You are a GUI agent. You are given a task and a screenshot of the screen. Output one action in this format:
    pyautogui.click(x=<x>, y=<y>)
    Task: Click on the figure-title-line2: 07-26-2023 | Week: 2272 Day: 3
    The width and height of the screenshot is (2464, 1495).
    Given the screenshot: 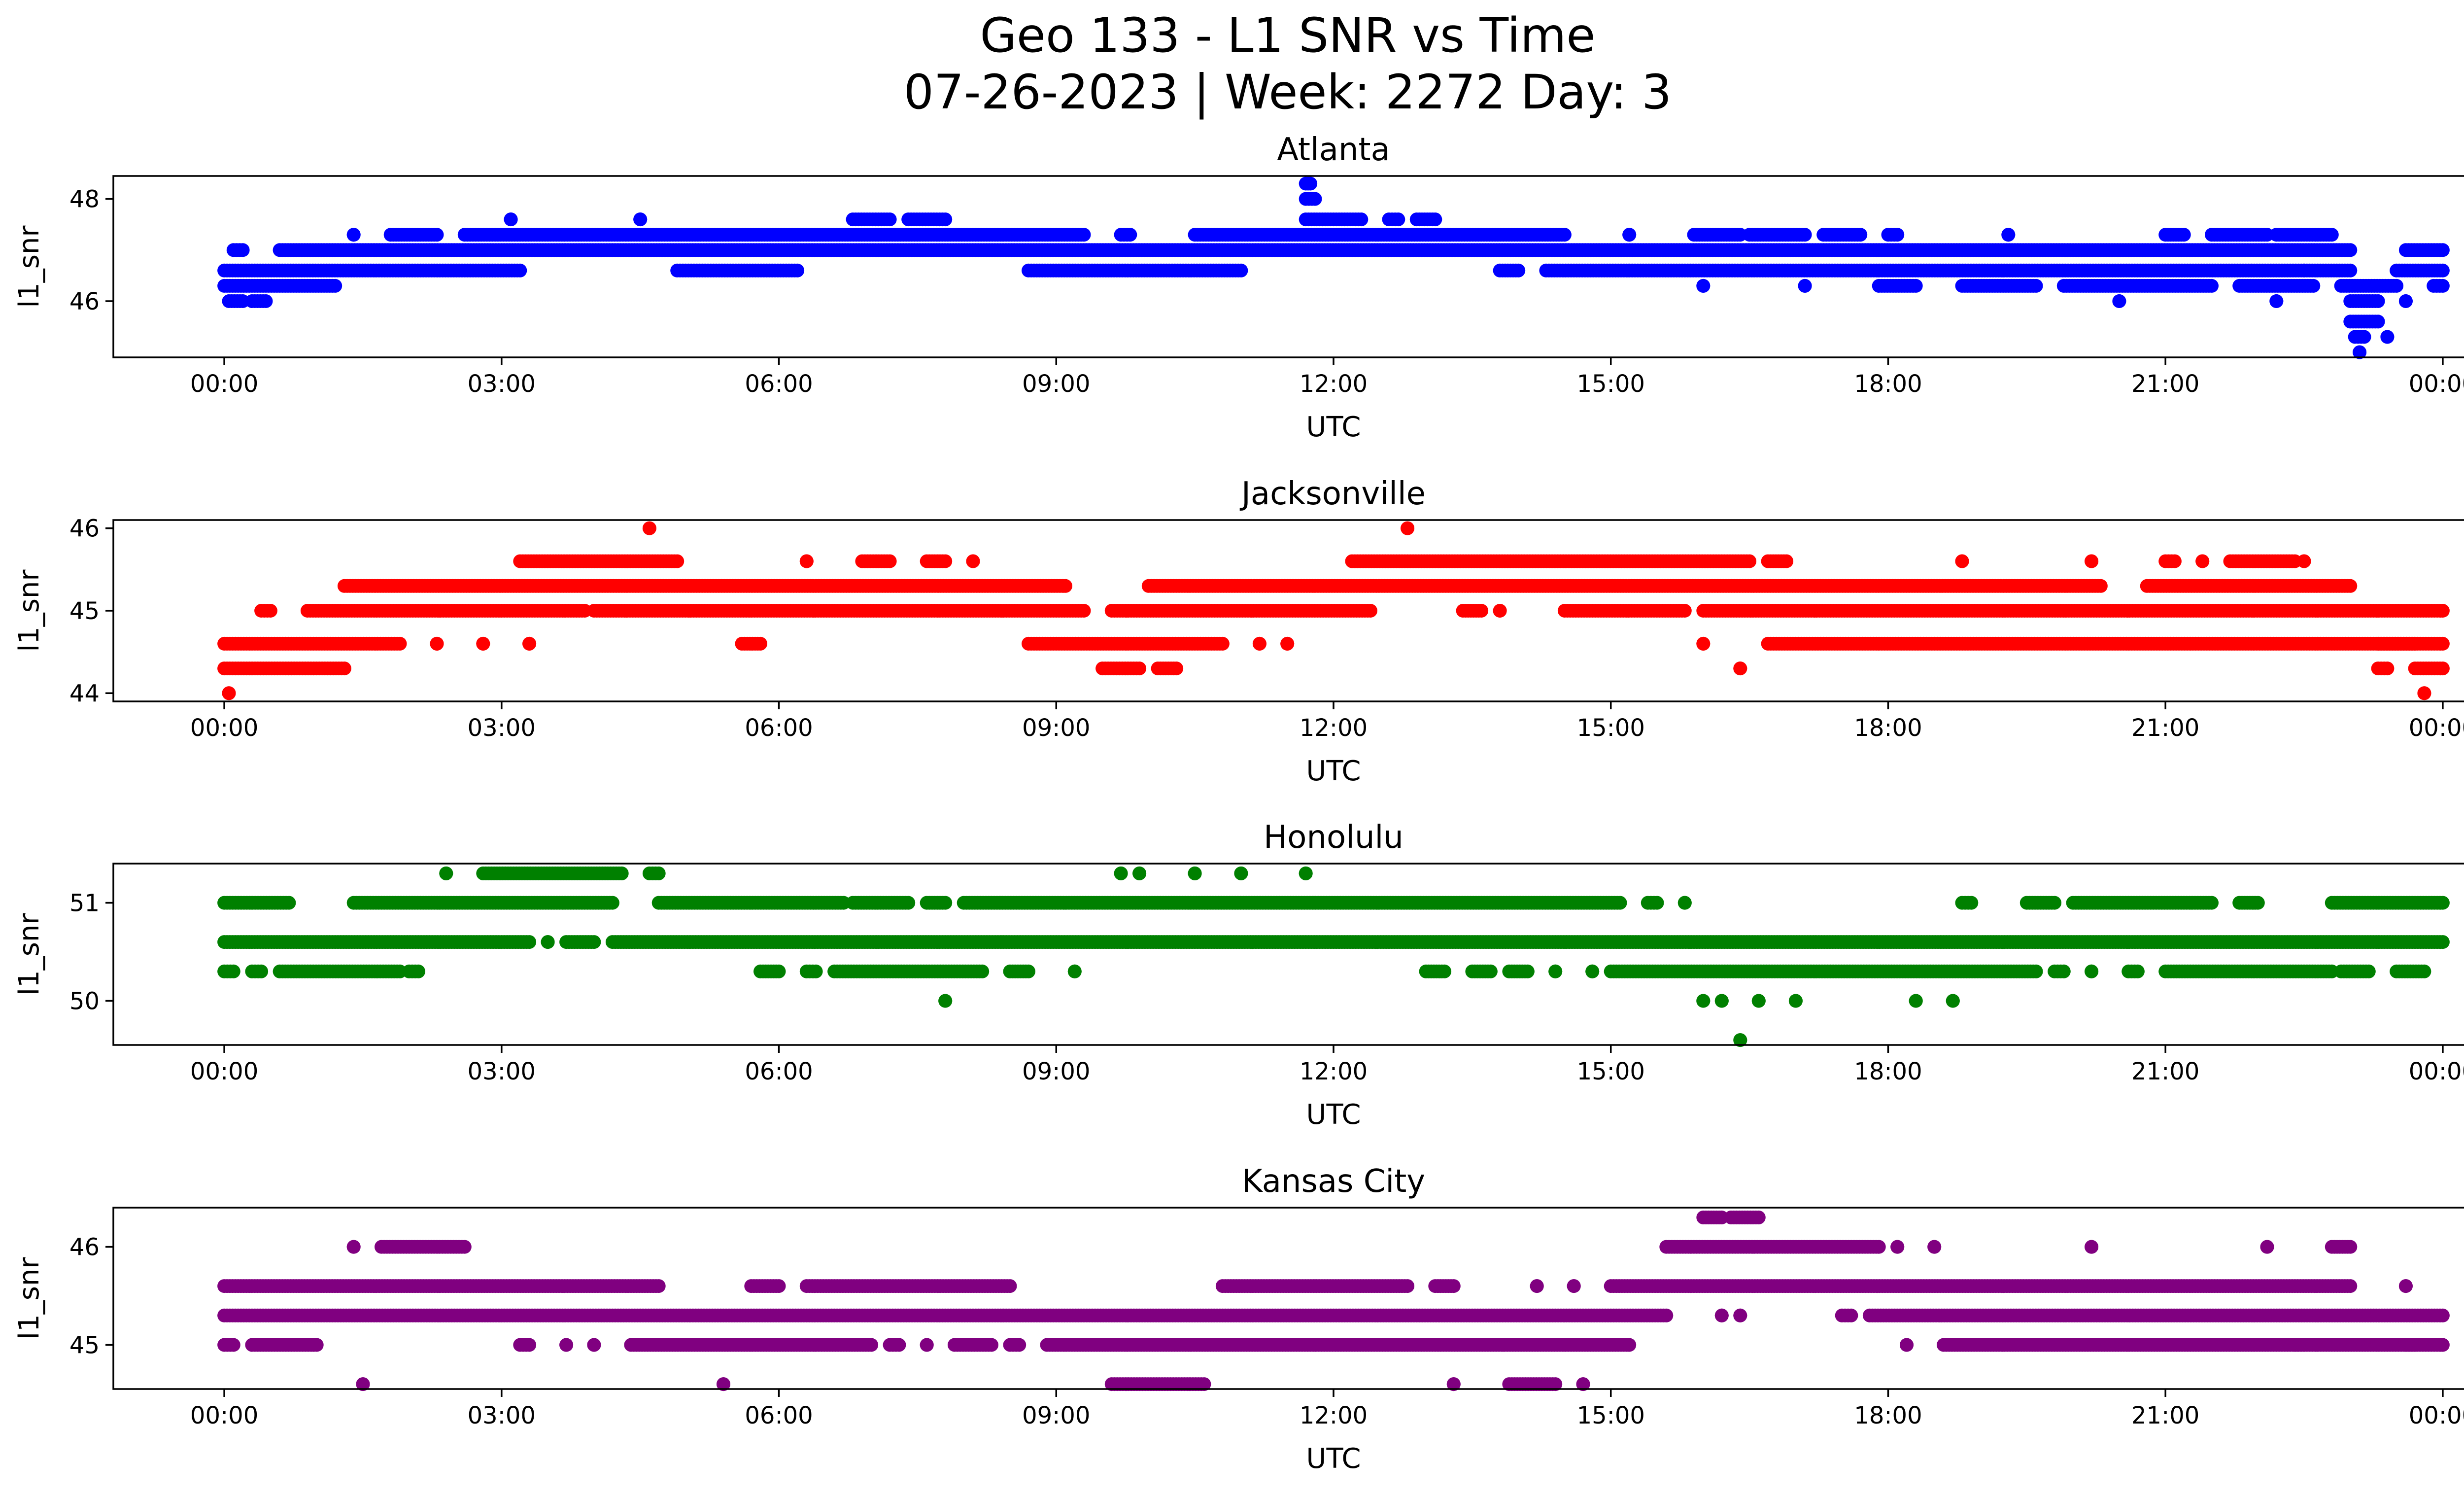 What is the action you would take?
    pyautogui.click(x=1288, y=92)
    